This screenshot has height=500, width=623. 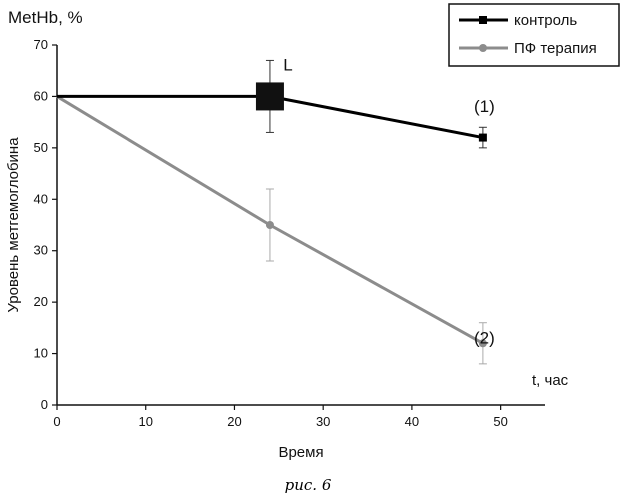 I want to click on x-tick-label: 0, so click(x=56, y=421).